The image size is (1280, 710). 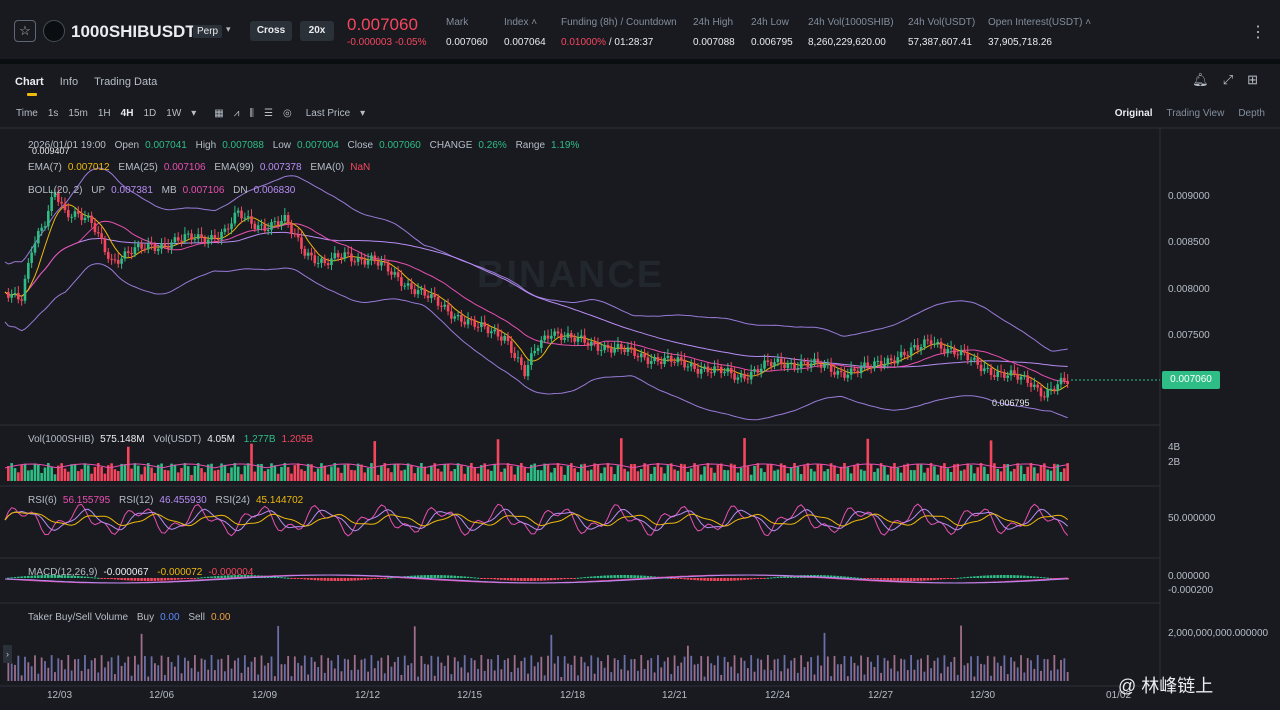 I want to click on leverage-button: 20x, so click(x=317, y=31).